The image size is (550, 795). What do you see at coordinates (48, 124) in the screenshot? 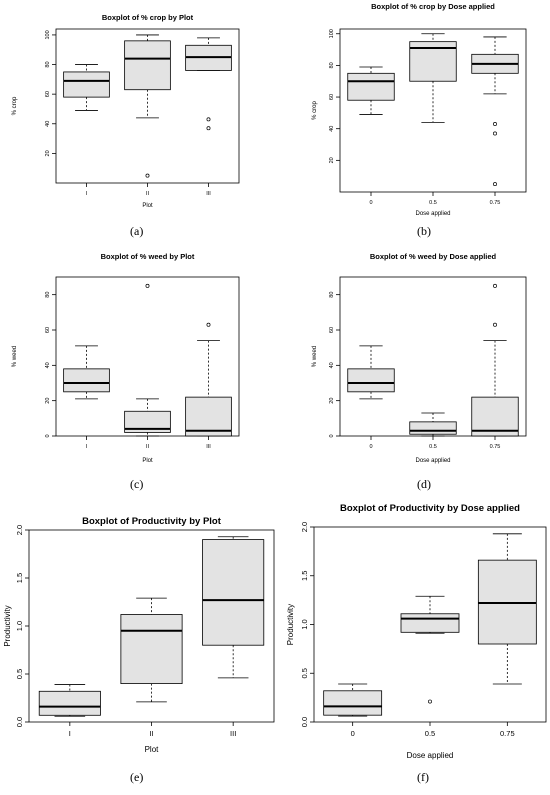
I see `chart-1-y-tick-label: 40` at bounding box center [48, 124].